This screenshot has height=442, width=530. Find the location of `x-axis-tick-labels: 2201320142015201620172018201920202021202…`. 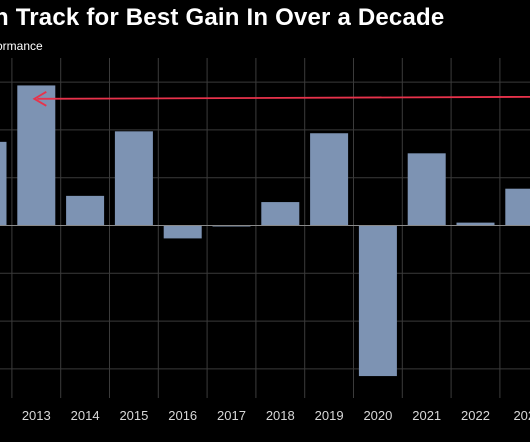

x-axis-tick-labels: 2201320142015201620172018201920202021202… is located at coordinates (276, 415).